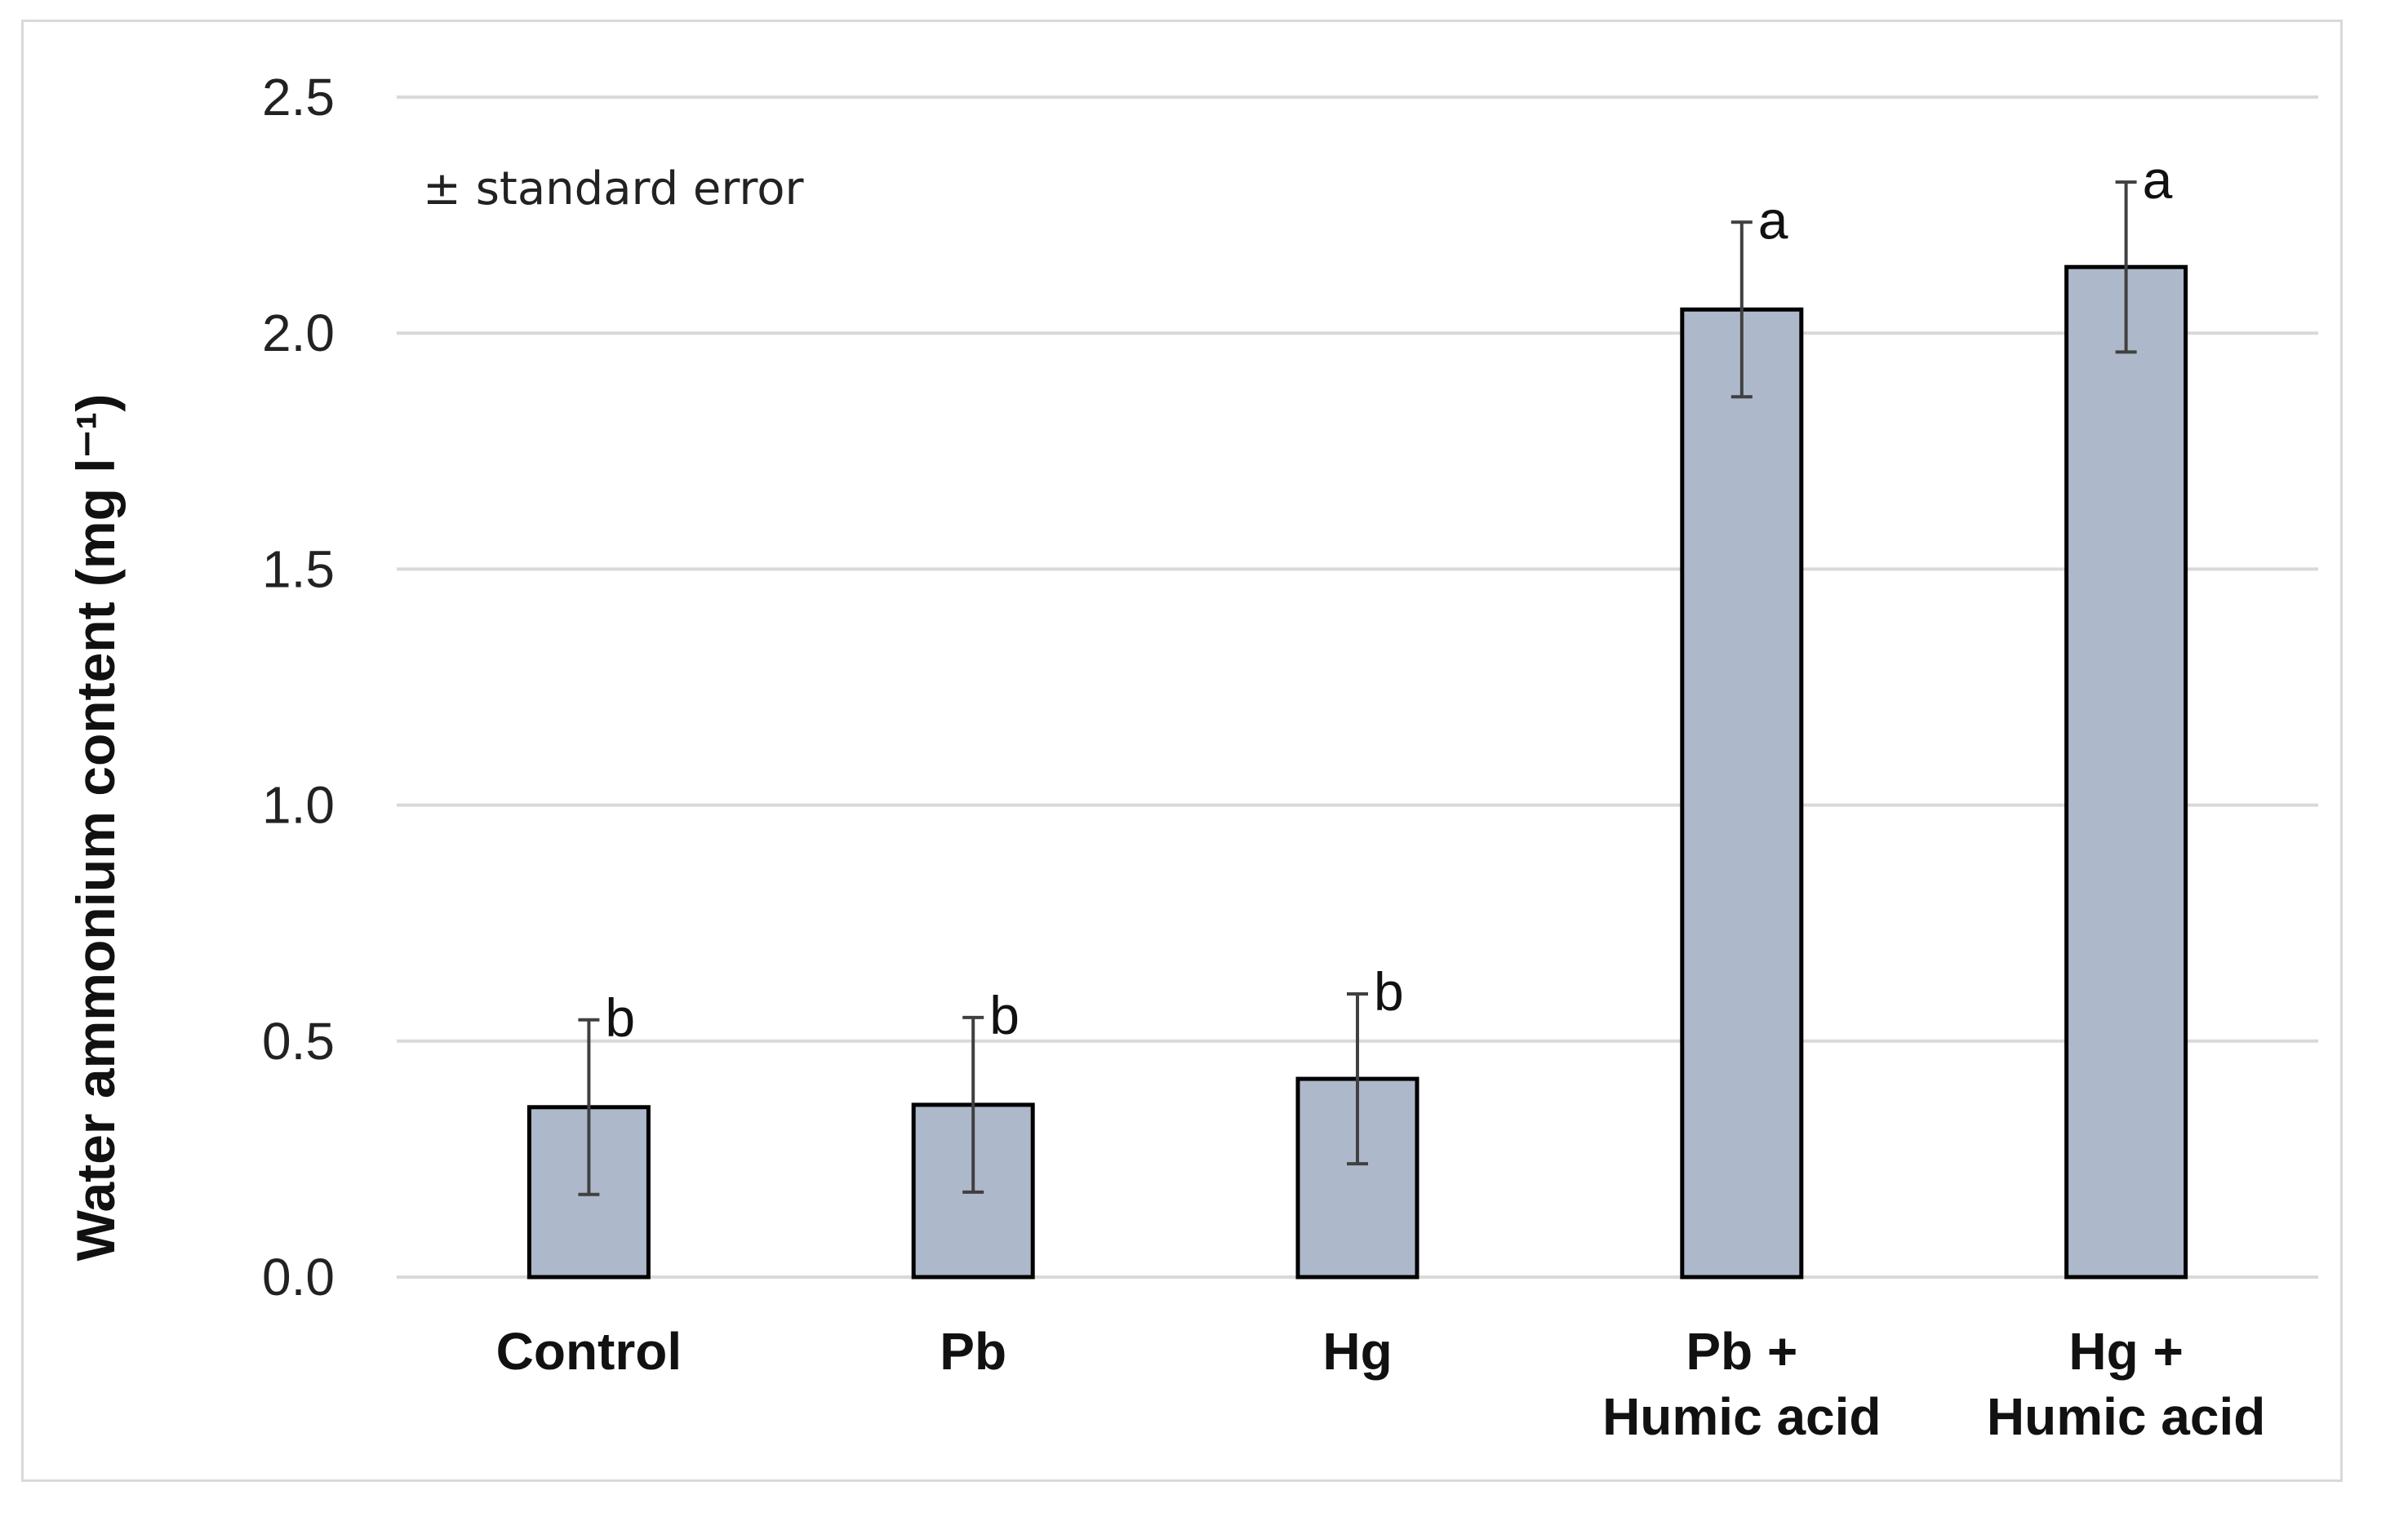 The image size is (2408, 1517). What do you see at coordinates (613, 189) in the screenshot?
I see `standard-error-note: ± standard error` at bounding box center [613, 189].